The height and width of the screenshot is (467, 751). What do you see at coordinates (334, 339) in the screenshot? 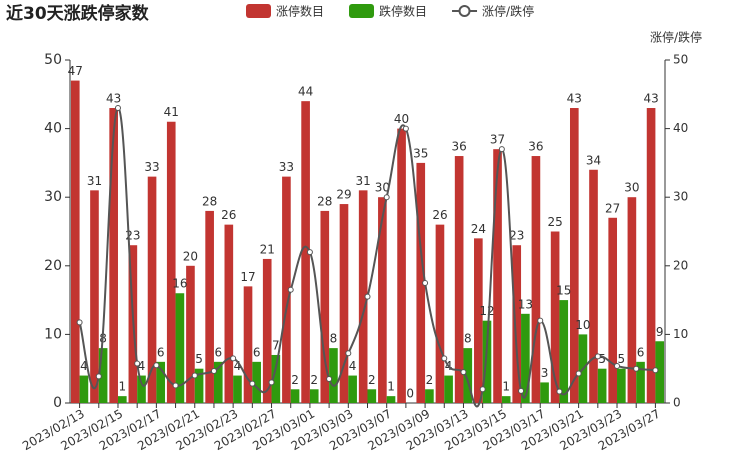
I see `bar-value-label: 8` at bounding box center [334, 339].